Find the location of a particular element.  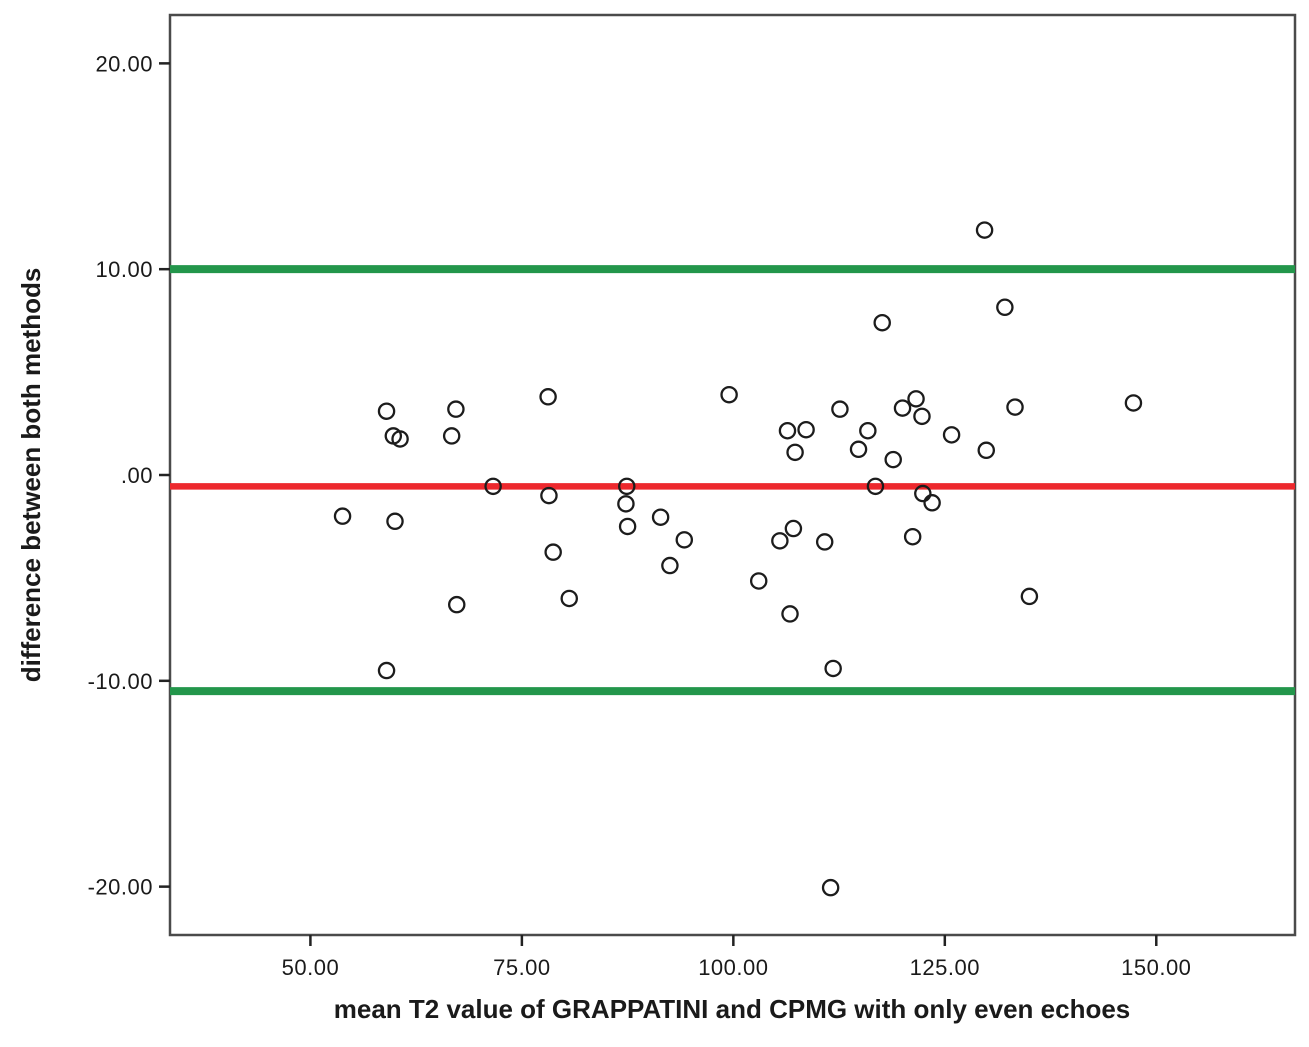

y-tick-label: 10.00 is located at coordinates (124, 269).